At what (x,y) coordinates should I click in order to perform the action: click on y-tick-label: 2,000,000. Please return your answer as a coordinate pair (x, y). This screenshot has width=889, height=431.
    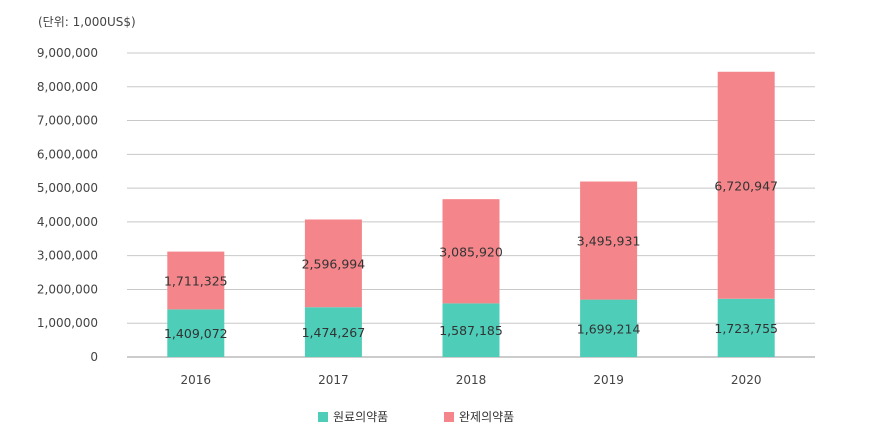
    Looking at the image, I should click on (67, 289).